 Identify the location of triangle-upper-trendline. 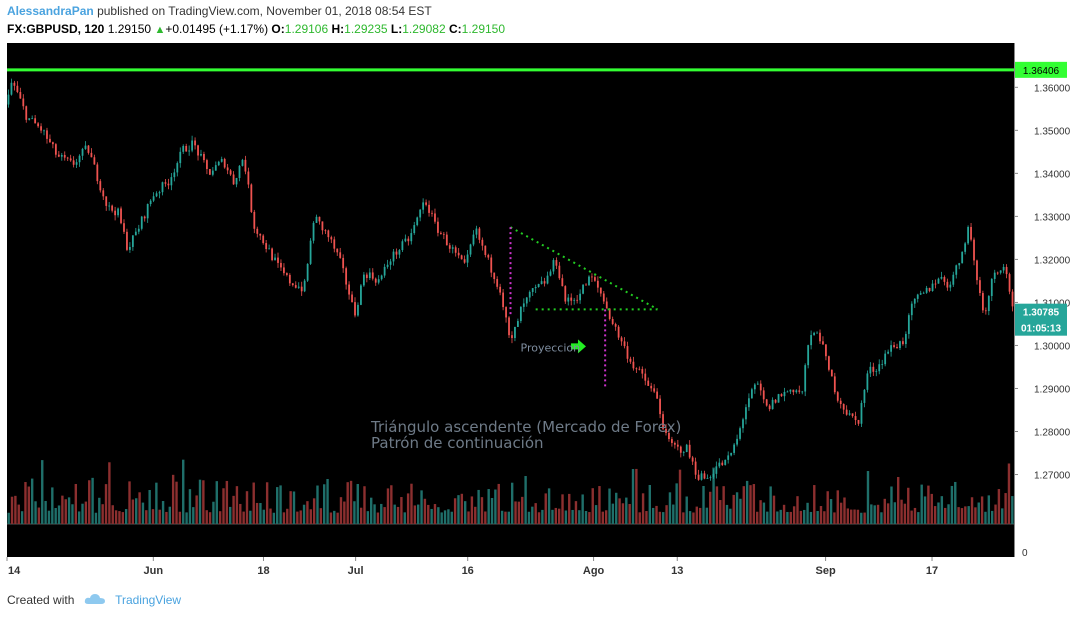
(584, 268).